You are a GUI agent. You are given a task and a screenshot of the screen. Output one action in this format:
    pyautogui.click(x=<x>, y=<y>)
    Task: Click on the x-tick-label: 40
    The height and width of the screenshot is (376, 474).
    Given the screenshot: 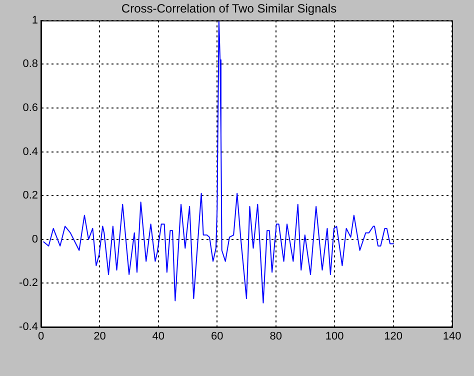 What is the action you would take?
    pyautogui.click(x=158, y=336)
    